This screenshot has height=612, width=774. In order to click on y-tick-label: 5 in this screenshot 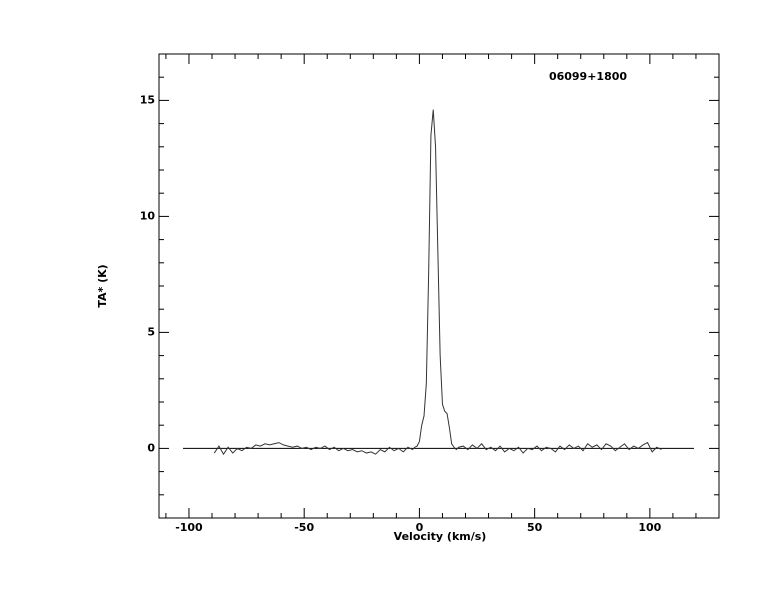, I will do `click(151, 331)`.